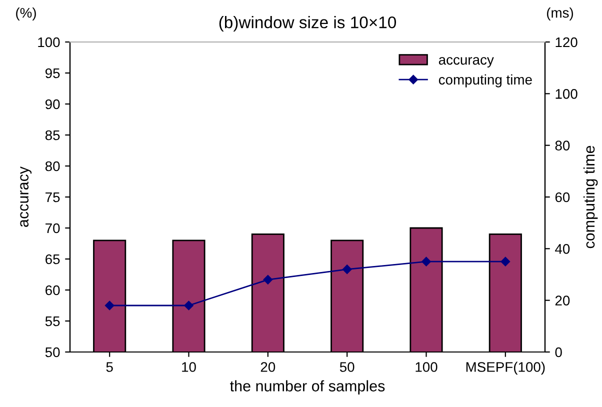 The image size is (602, 407). Describe the element at coordinates (109, 367) in the screenshot. I see `x-tick-label: 5` at that location.